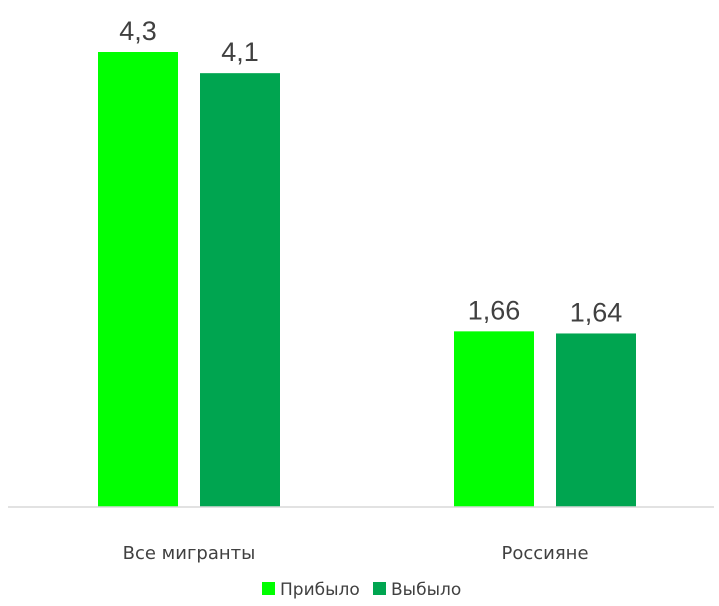 The image size is (719, 606). I want to click on legend-label: Прибыло, so click(320, 590).